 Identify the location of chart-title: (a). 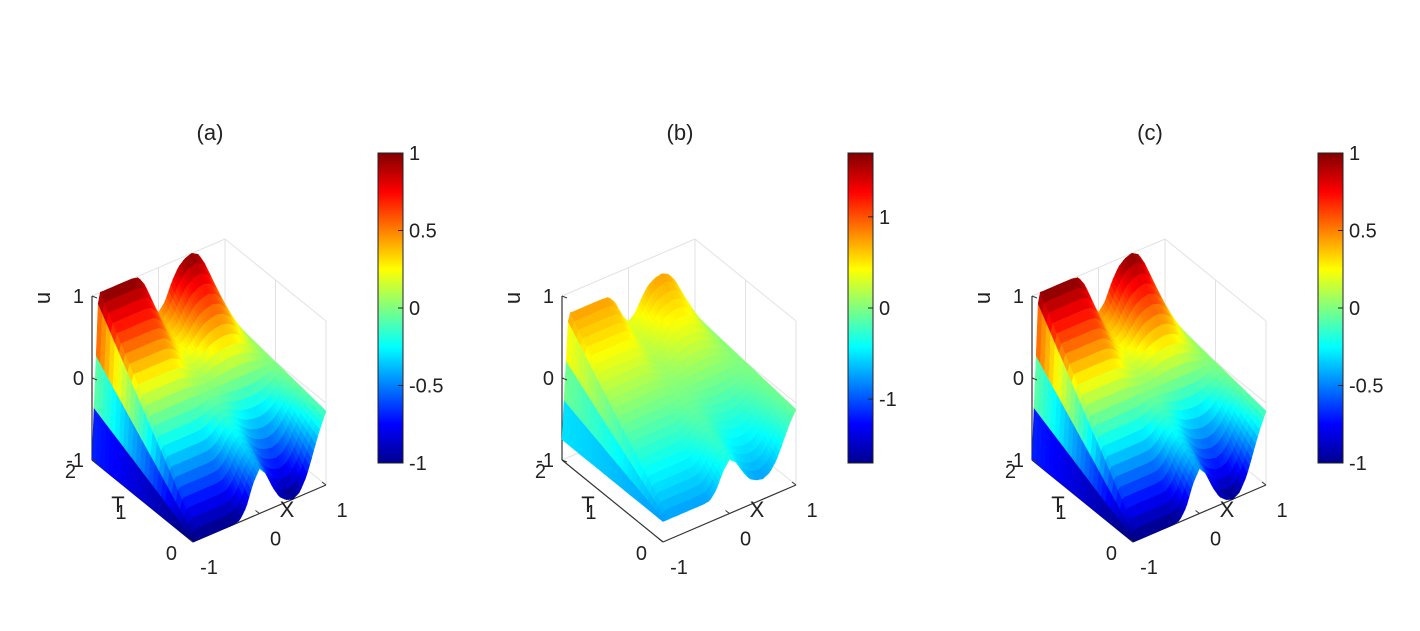
(210, 132).